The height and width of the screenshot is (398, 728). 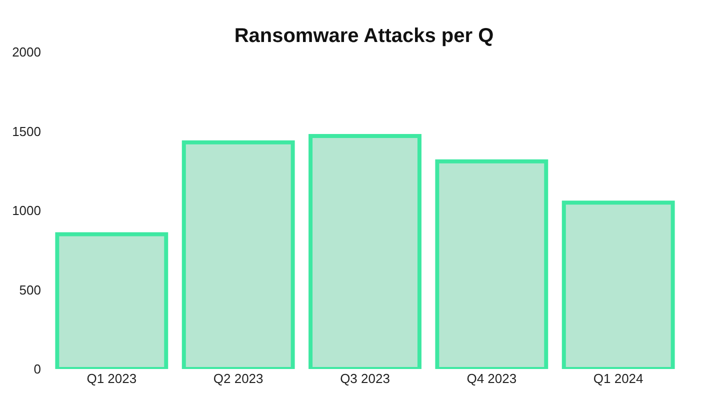 What do you see at coordinates (26, 131) in the screenshot?
I see `y-tick-label: 1500` at bounding box center [26, 131].